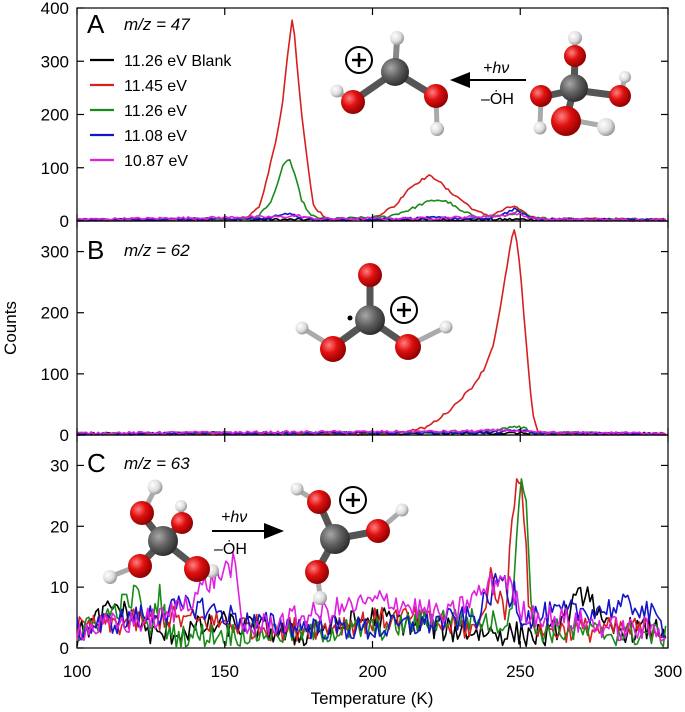 The height and width of the screenshot is (712, 685). Describe the element at coordinates (96, 24) in the screenshot. I see `panel-a-letter: A` at that location.